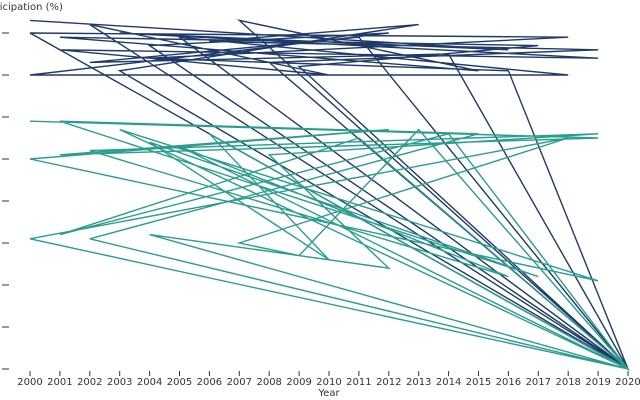 Image resolution: width=640 pixels, height=400 pixels. I want to click on x-tick-label: 2018, so click(567, 382).